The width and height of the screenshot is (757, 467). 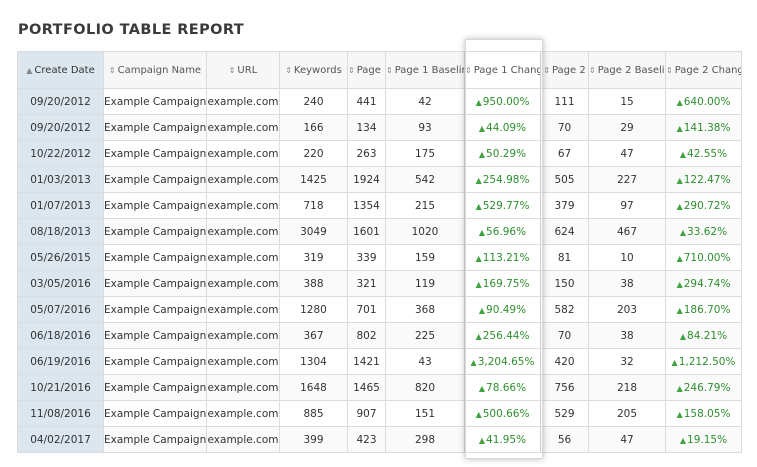 What do you see at coordinates (707, 413) in the screenshot?
I see `change-value: 158.05%` at bounding box center [707, 413].